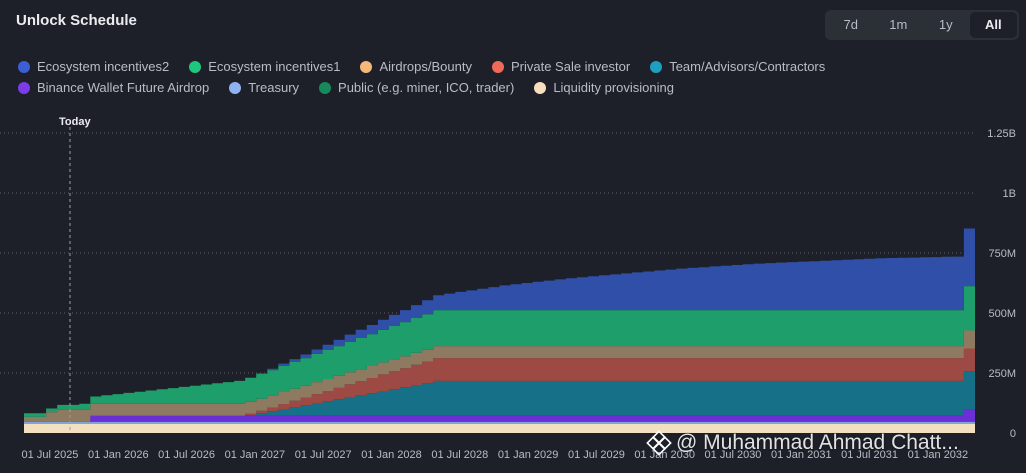 Image resolution: width=1026 pixels, height=473 pixels. Describe the element at coordinates (1009, 194) in the screenshot. I see `y-tick-label: 1B` at that location.